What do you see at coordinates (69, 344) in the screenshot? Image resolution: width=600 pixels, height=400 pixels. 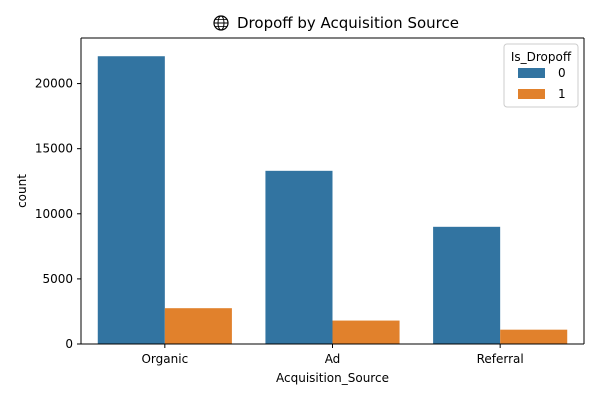 I see `y-tick-label: 0` at bounding box center [69, 344].